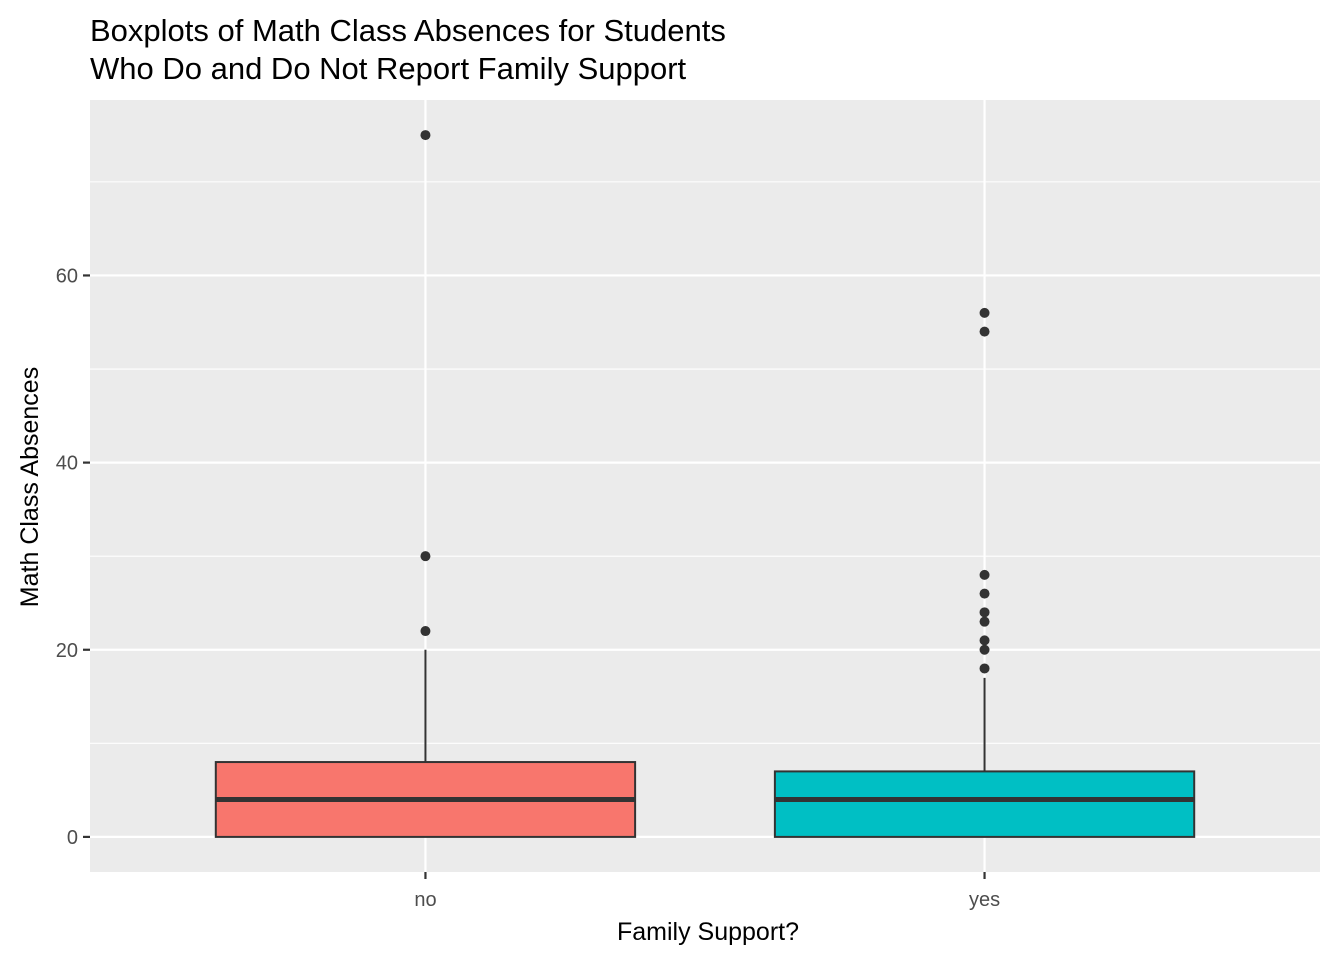 The image size is (1344, 960). I want to click on y-axis-title: Math Class Absences, so click(30, 487).